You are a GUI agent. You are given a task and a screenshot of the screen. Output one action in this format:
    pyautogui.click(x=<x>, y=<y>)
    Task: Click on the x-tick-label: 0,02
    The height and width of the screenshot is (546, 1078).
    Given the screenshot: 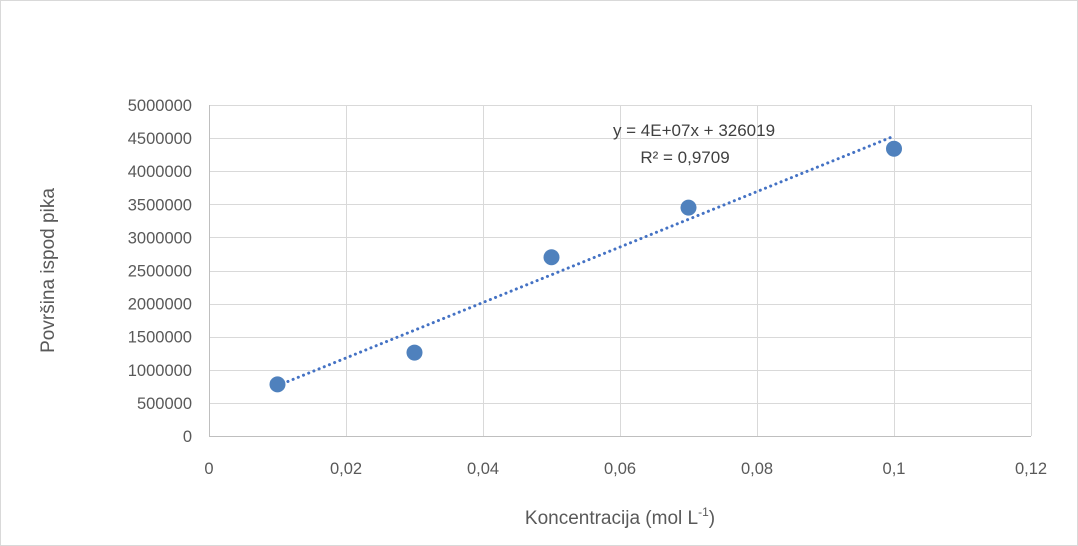 What is the action you would take?
    pyautogui.click(x=346, y=469)
    